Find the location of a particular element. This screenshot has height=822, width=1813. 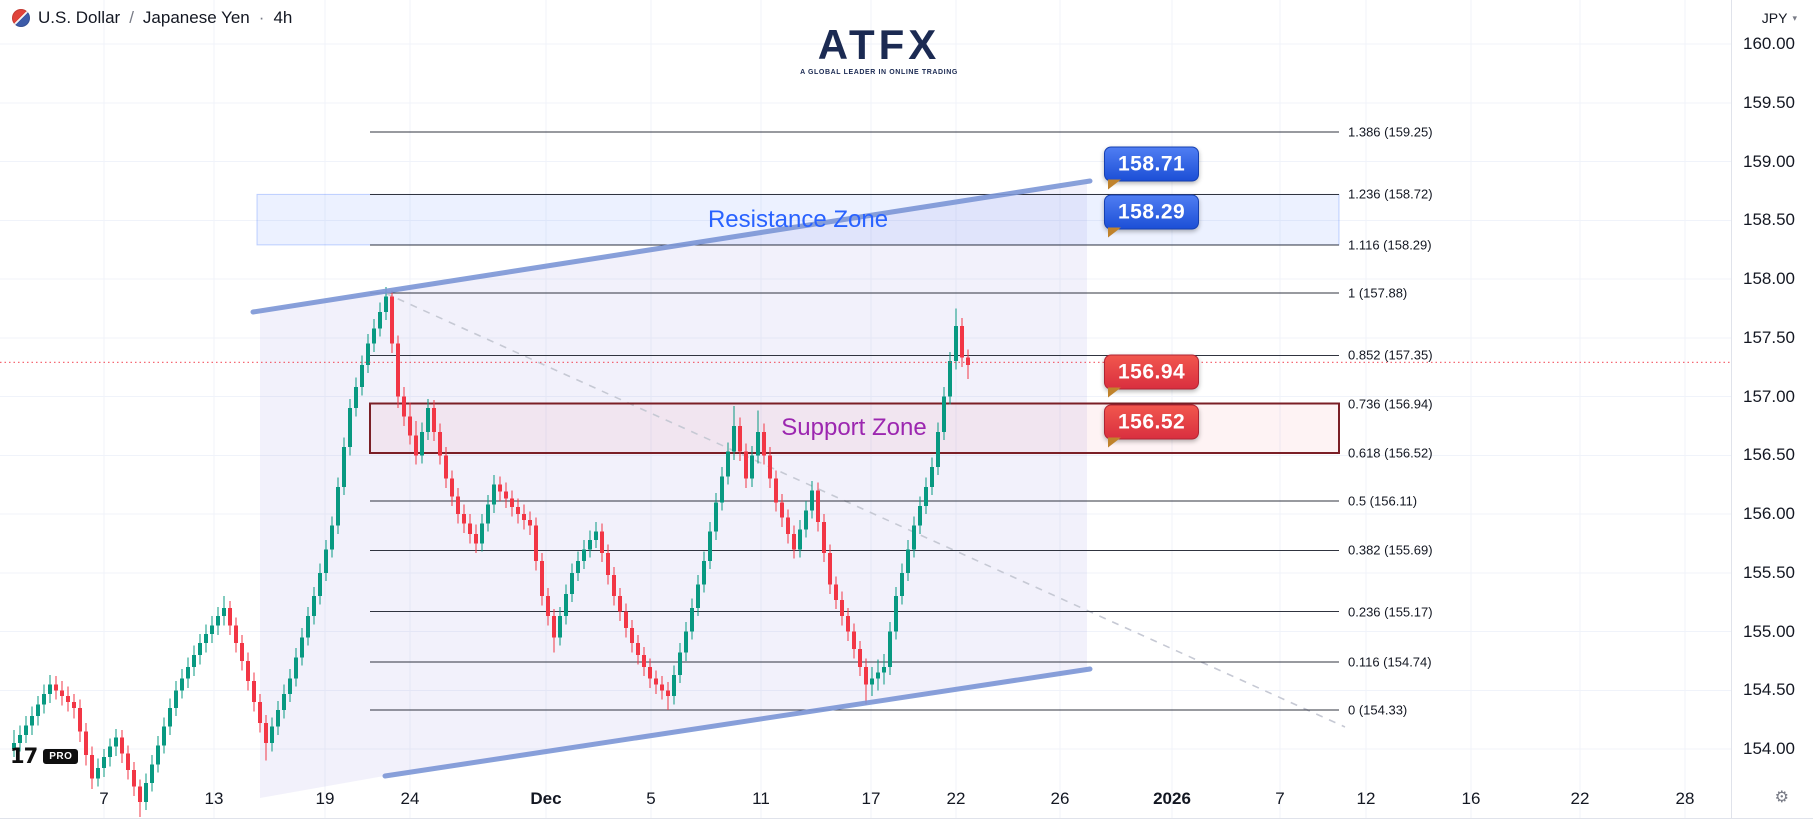

timeframe-label: 4h is located at coordinates (283, 17).